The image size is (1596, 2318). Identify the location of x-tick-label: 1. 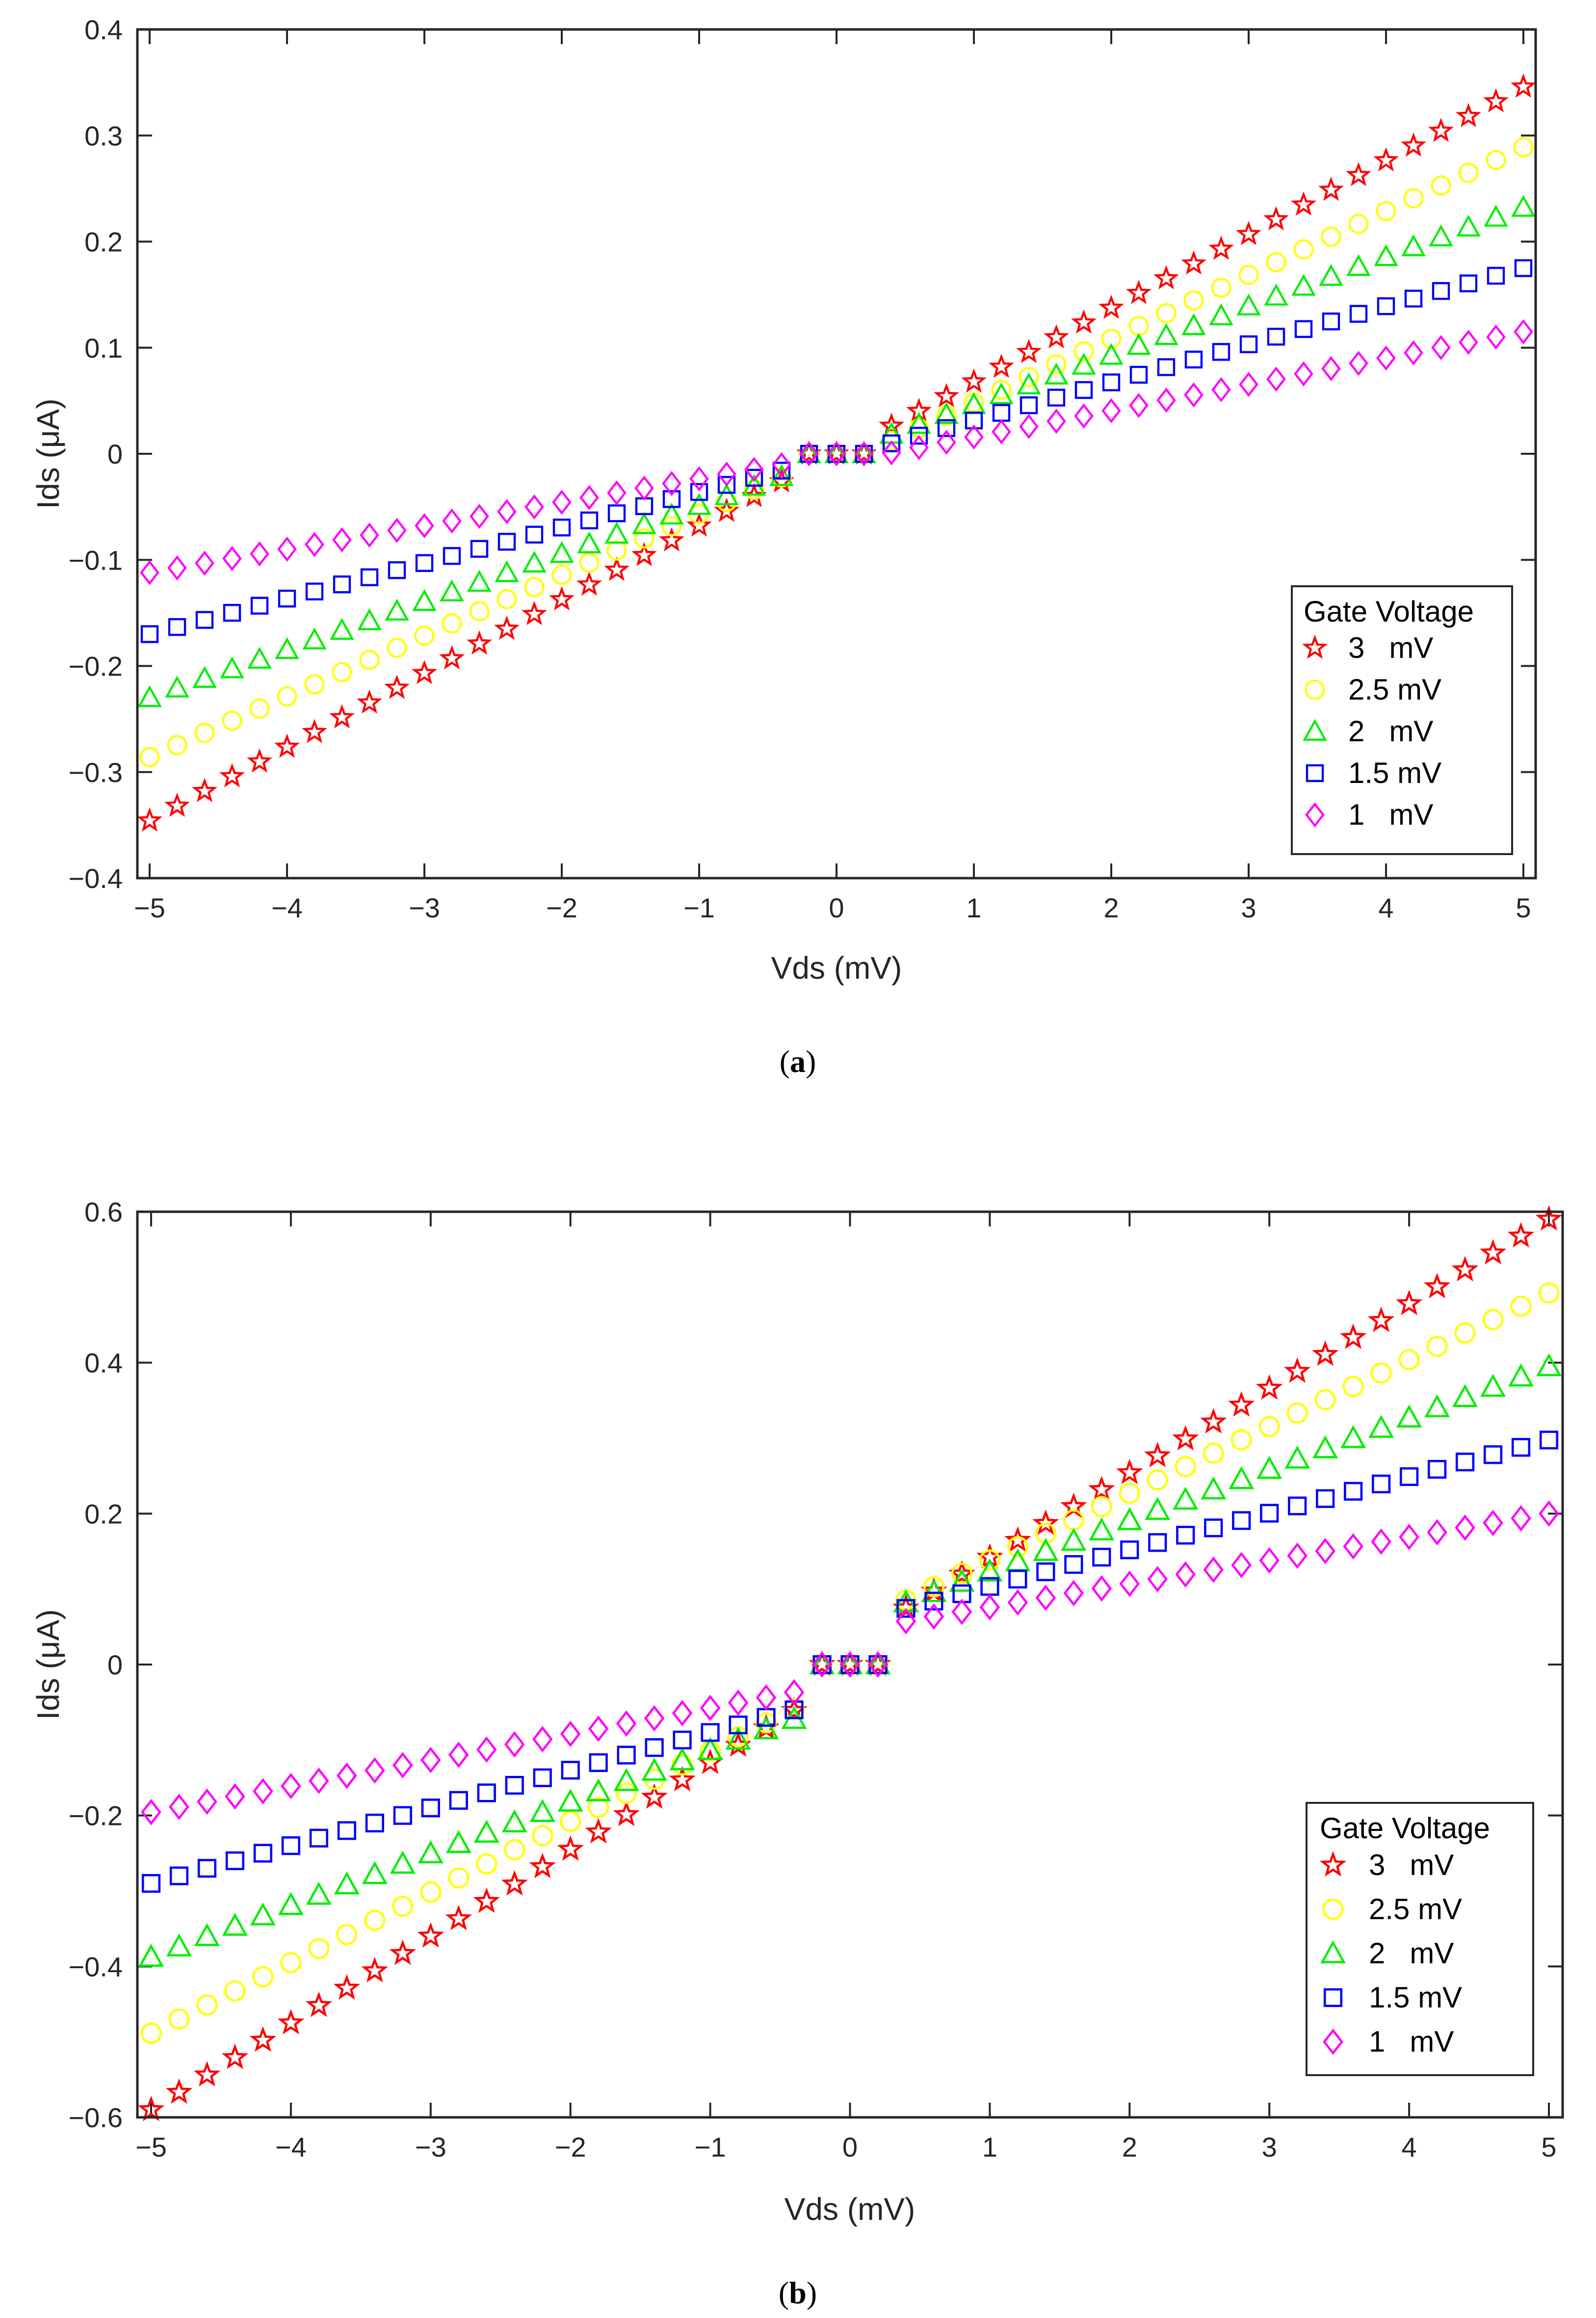
(973, 907).